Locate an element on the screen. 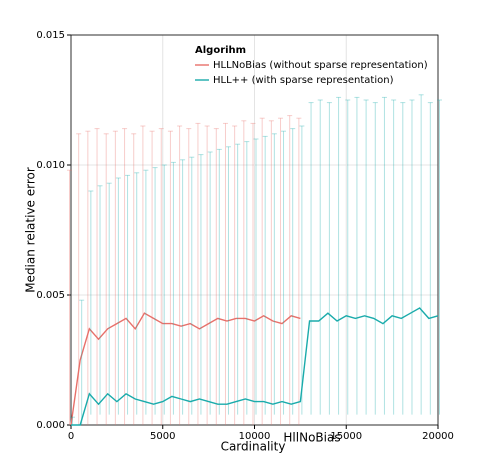 Image resolution: width=478 pixels, height=469 pixels. annotation: HllNoBias is located at coordinates (311, 438).